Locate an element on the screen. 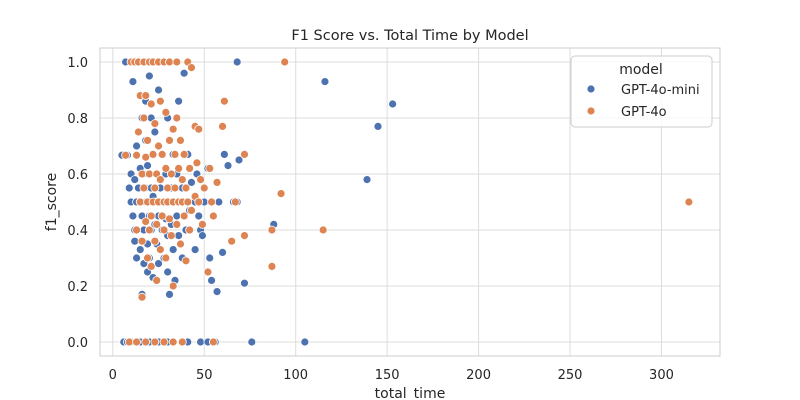 The image size is (800, 400). legend-title: model is located at coordinates (641, 70).